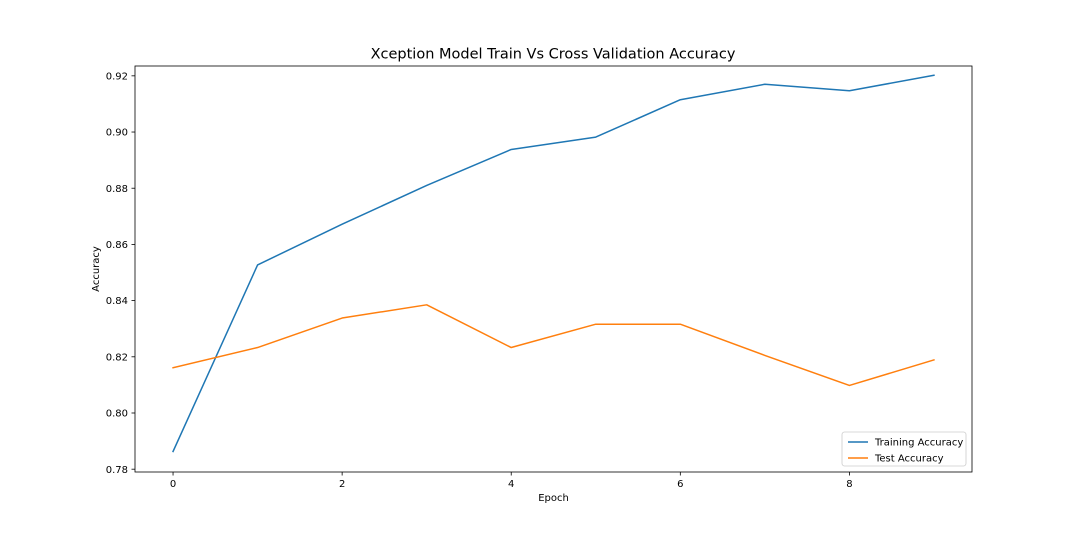 The height and width of the screenshot is (540, 1080). I want to click on legend-entry-label: Training Accuracy, so click(918, 443).